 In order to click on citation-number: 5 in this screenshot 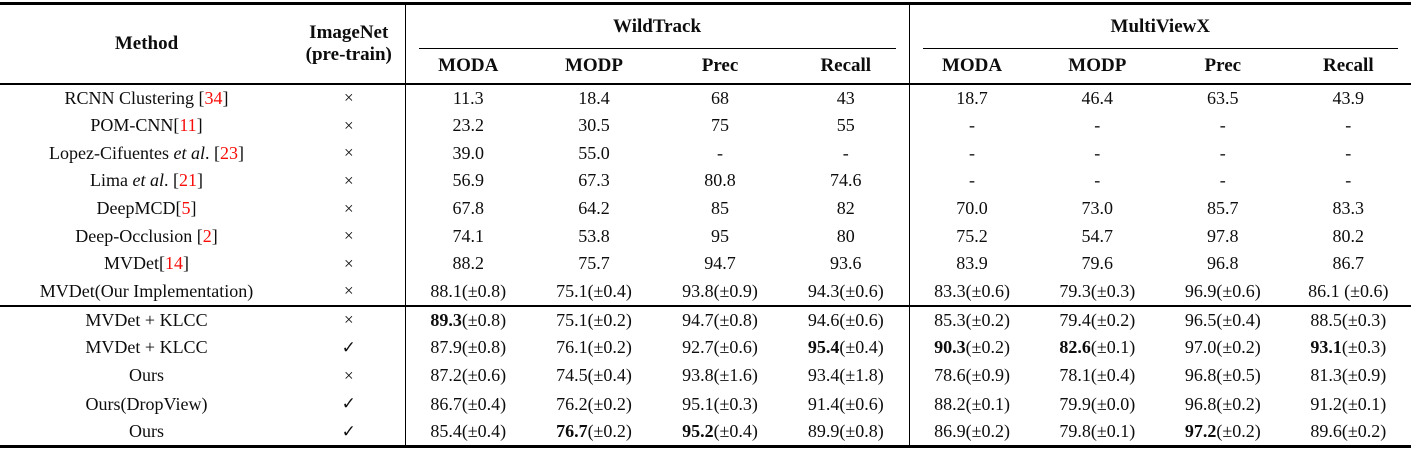, I will do `click(186, 208)`.